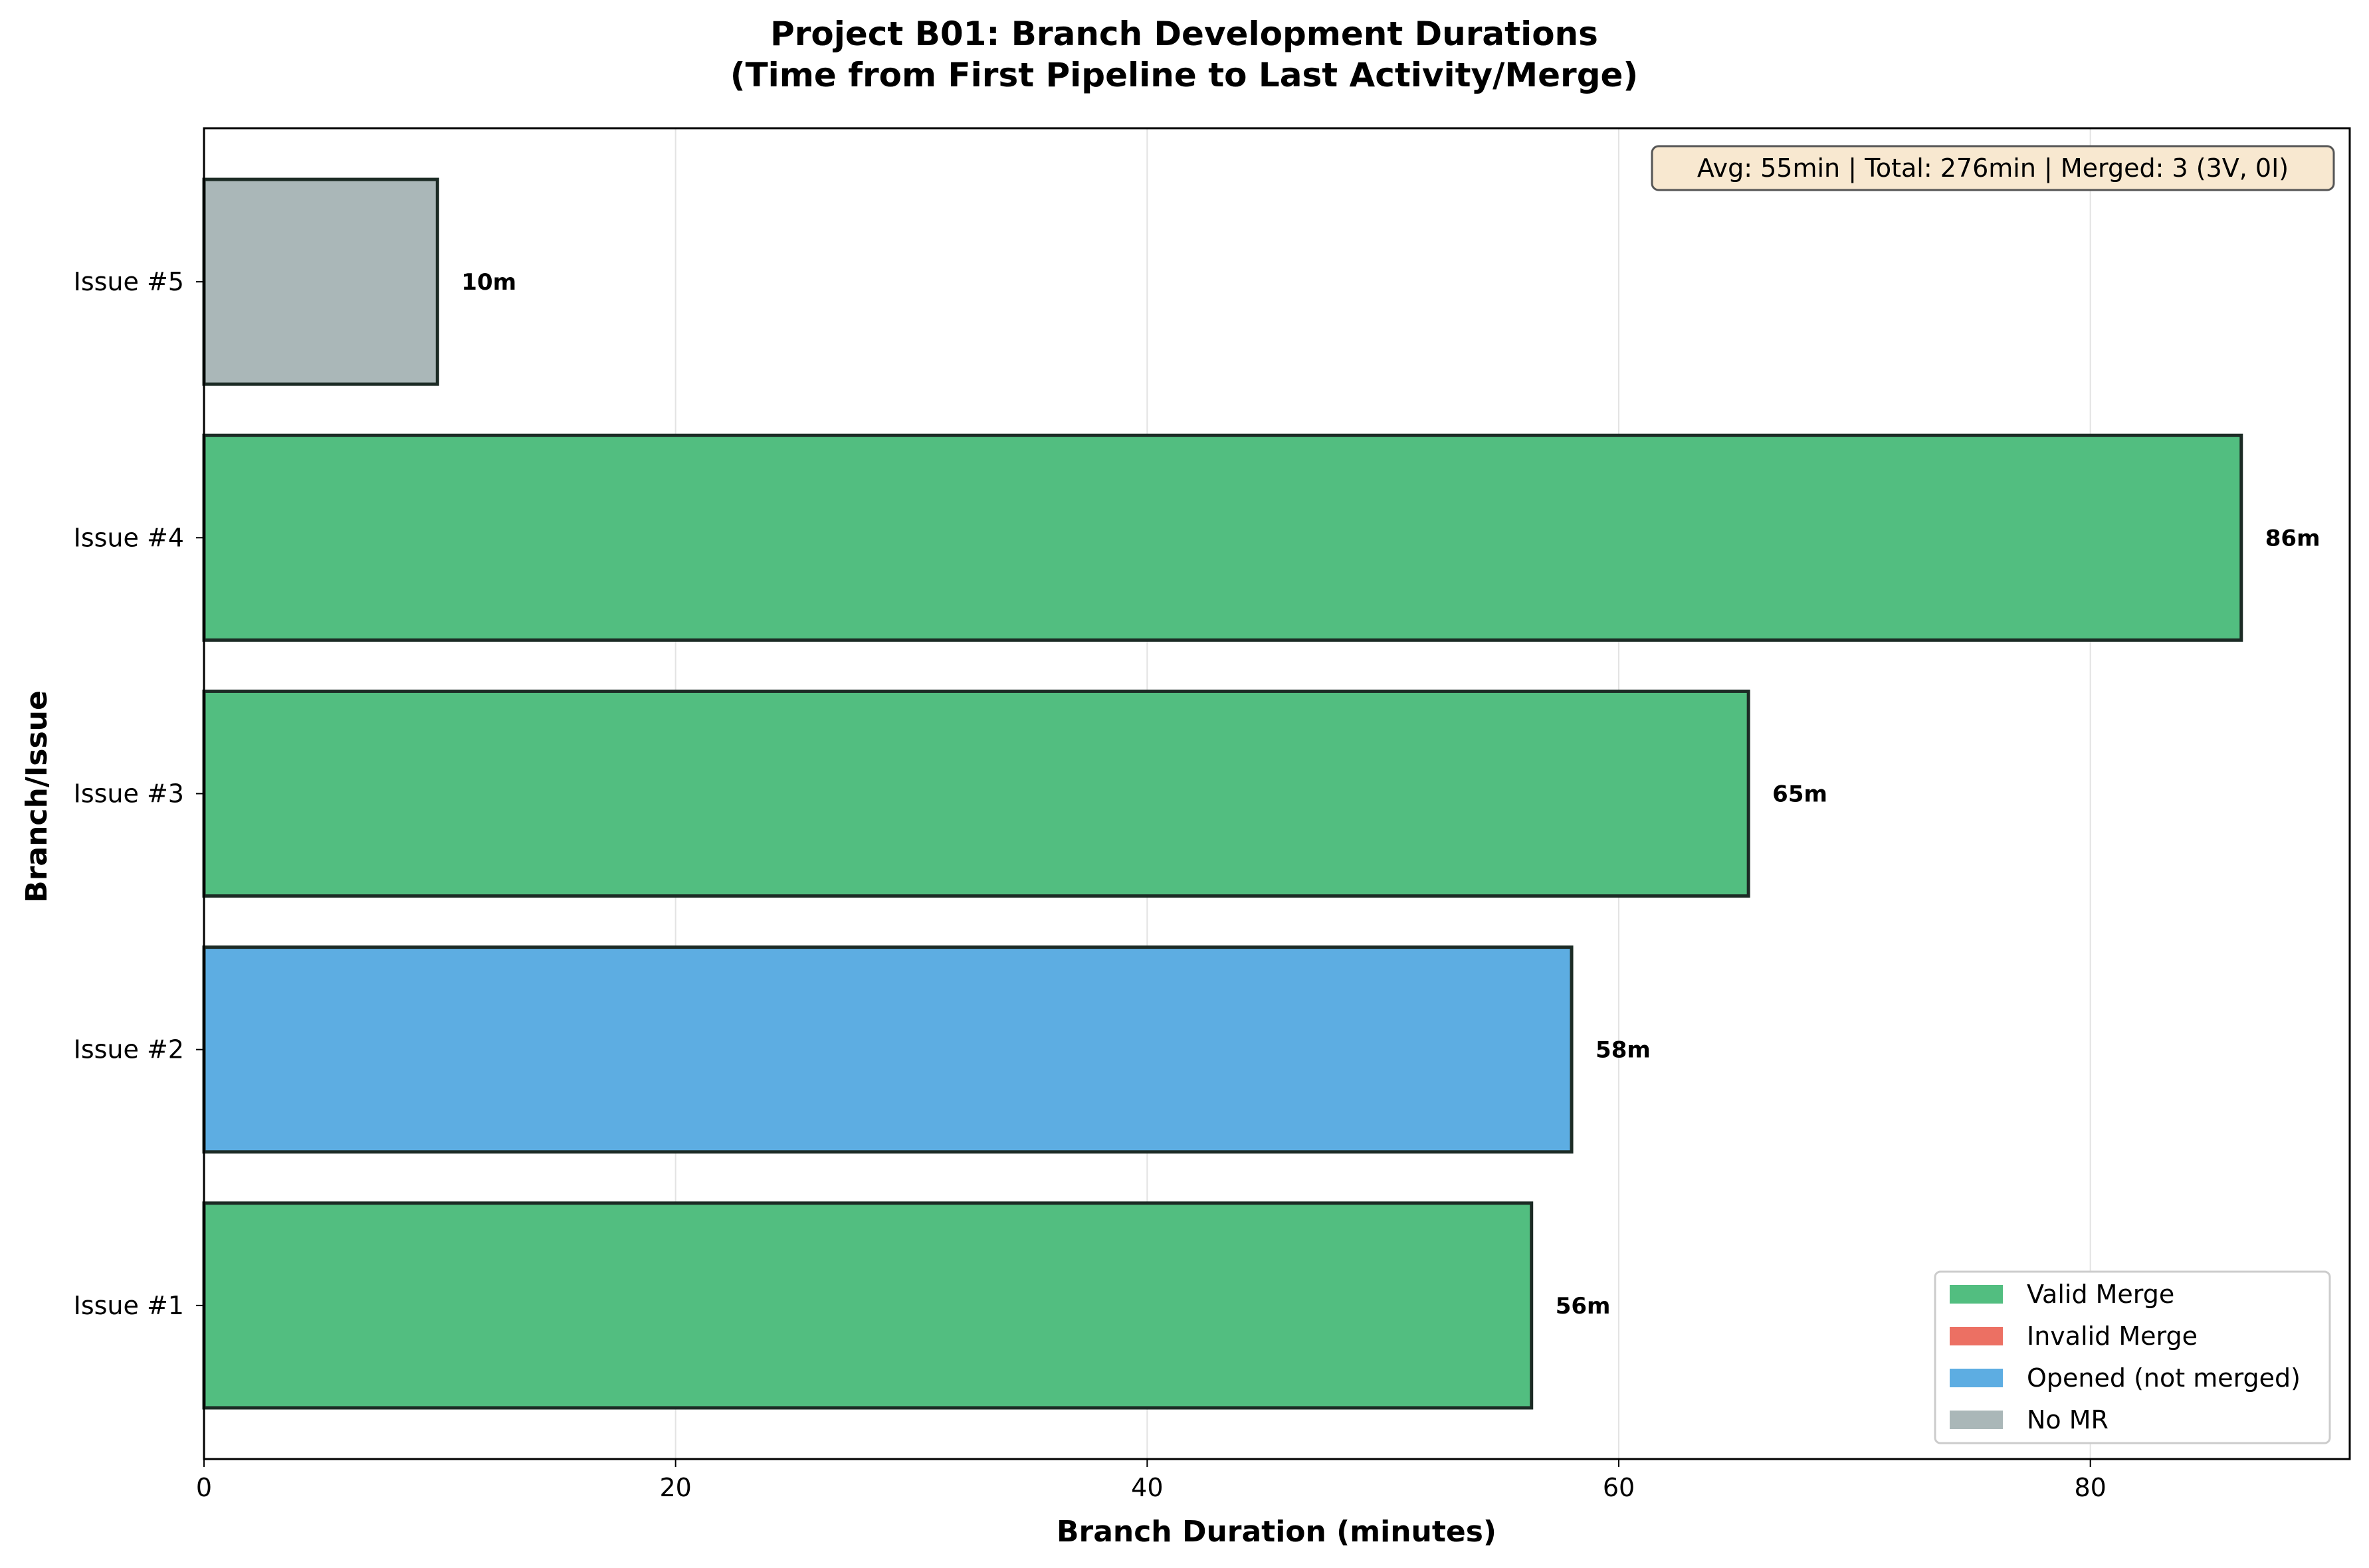 Image resolution: width=2369 pixels, height=1568 pixels. Describe the element at coordinates (129, 281) in the screenshot. I see `y-tick-label: Issue #5` at that location.